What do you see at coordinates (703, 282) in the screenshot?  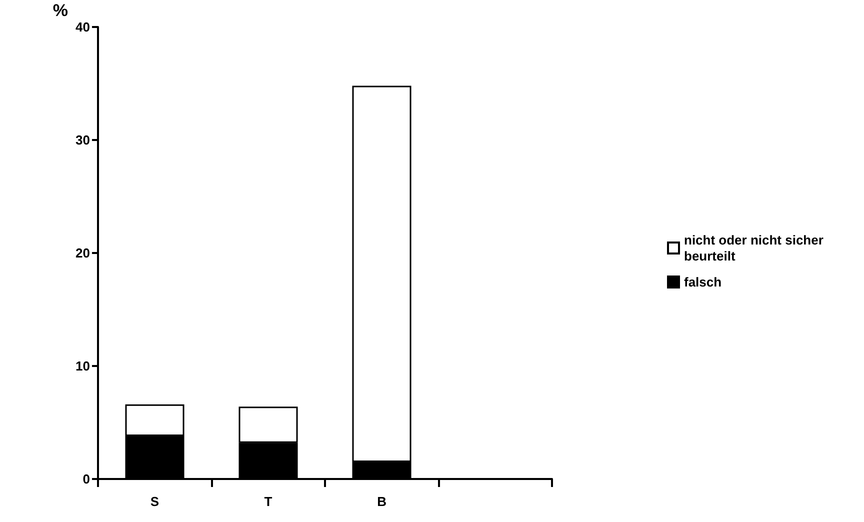 I see `legend-label: falsch` at bounding box center [703, 282].